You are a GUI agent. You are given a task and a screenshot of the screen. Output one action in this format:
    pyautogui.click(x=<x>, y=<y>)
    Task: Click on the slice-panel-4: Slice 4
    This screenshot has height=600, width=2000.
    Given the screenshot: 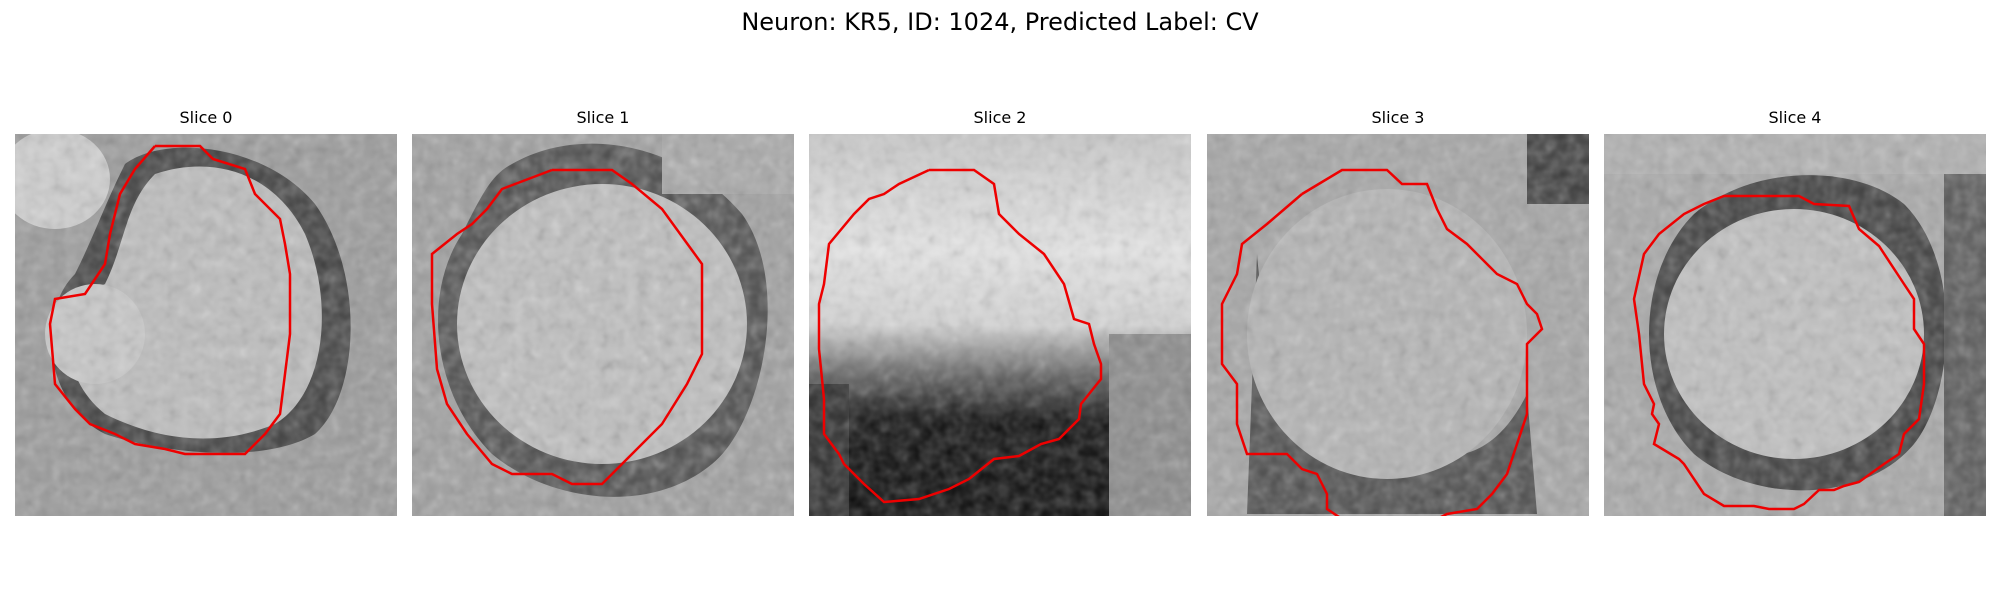 What is the action you would take?
    pyautogui.click(x=1795, y=312)
    